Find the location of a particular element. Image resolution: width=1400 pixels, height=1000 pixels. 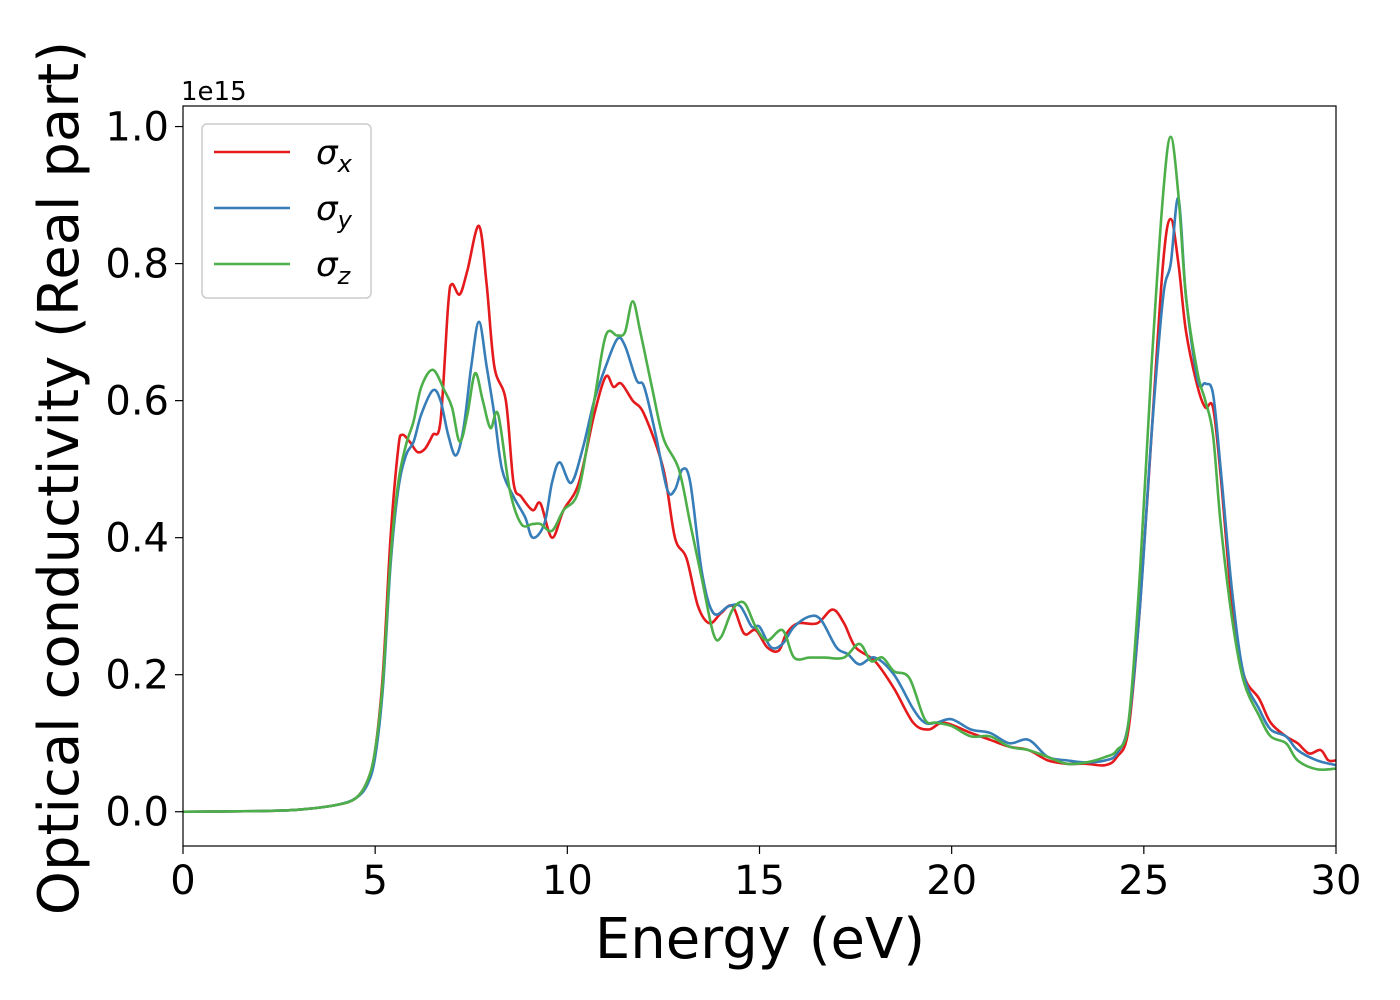

x-axis: 0 5 10 15 20 25 30 is located at coordinates (765, 875).